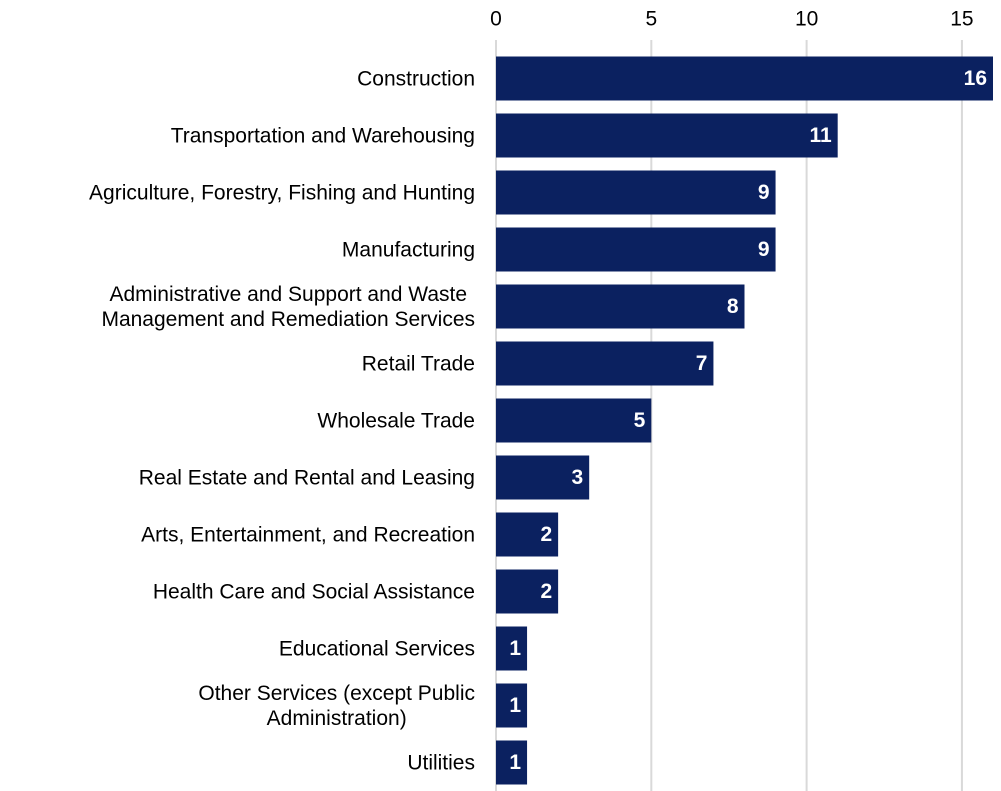  I want to click on category-label: Educational Services, so click(376, 648).